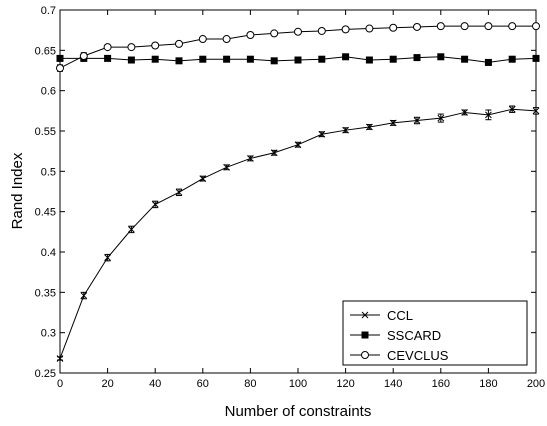 This screenshot has height=426, width=547. What do you see at coordinates (393, 384) in the screenshot?
I see `x-tick-label: 140` at bounding box center [393, 384].